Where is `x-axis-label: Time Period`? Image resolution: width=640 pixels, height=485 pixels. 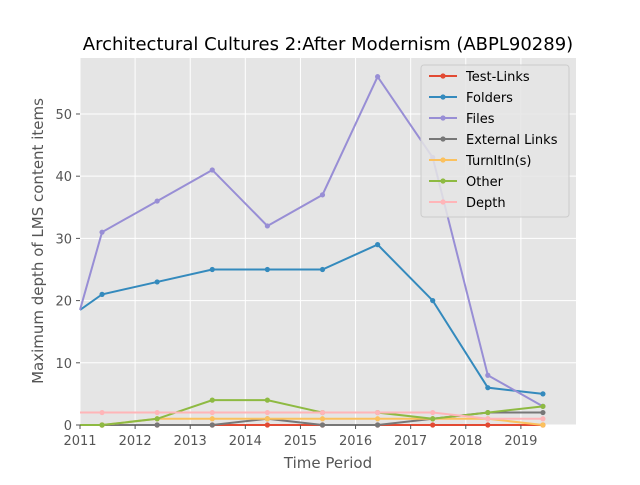 x-axis-label: Time Period is located at coordinates (327, 463).